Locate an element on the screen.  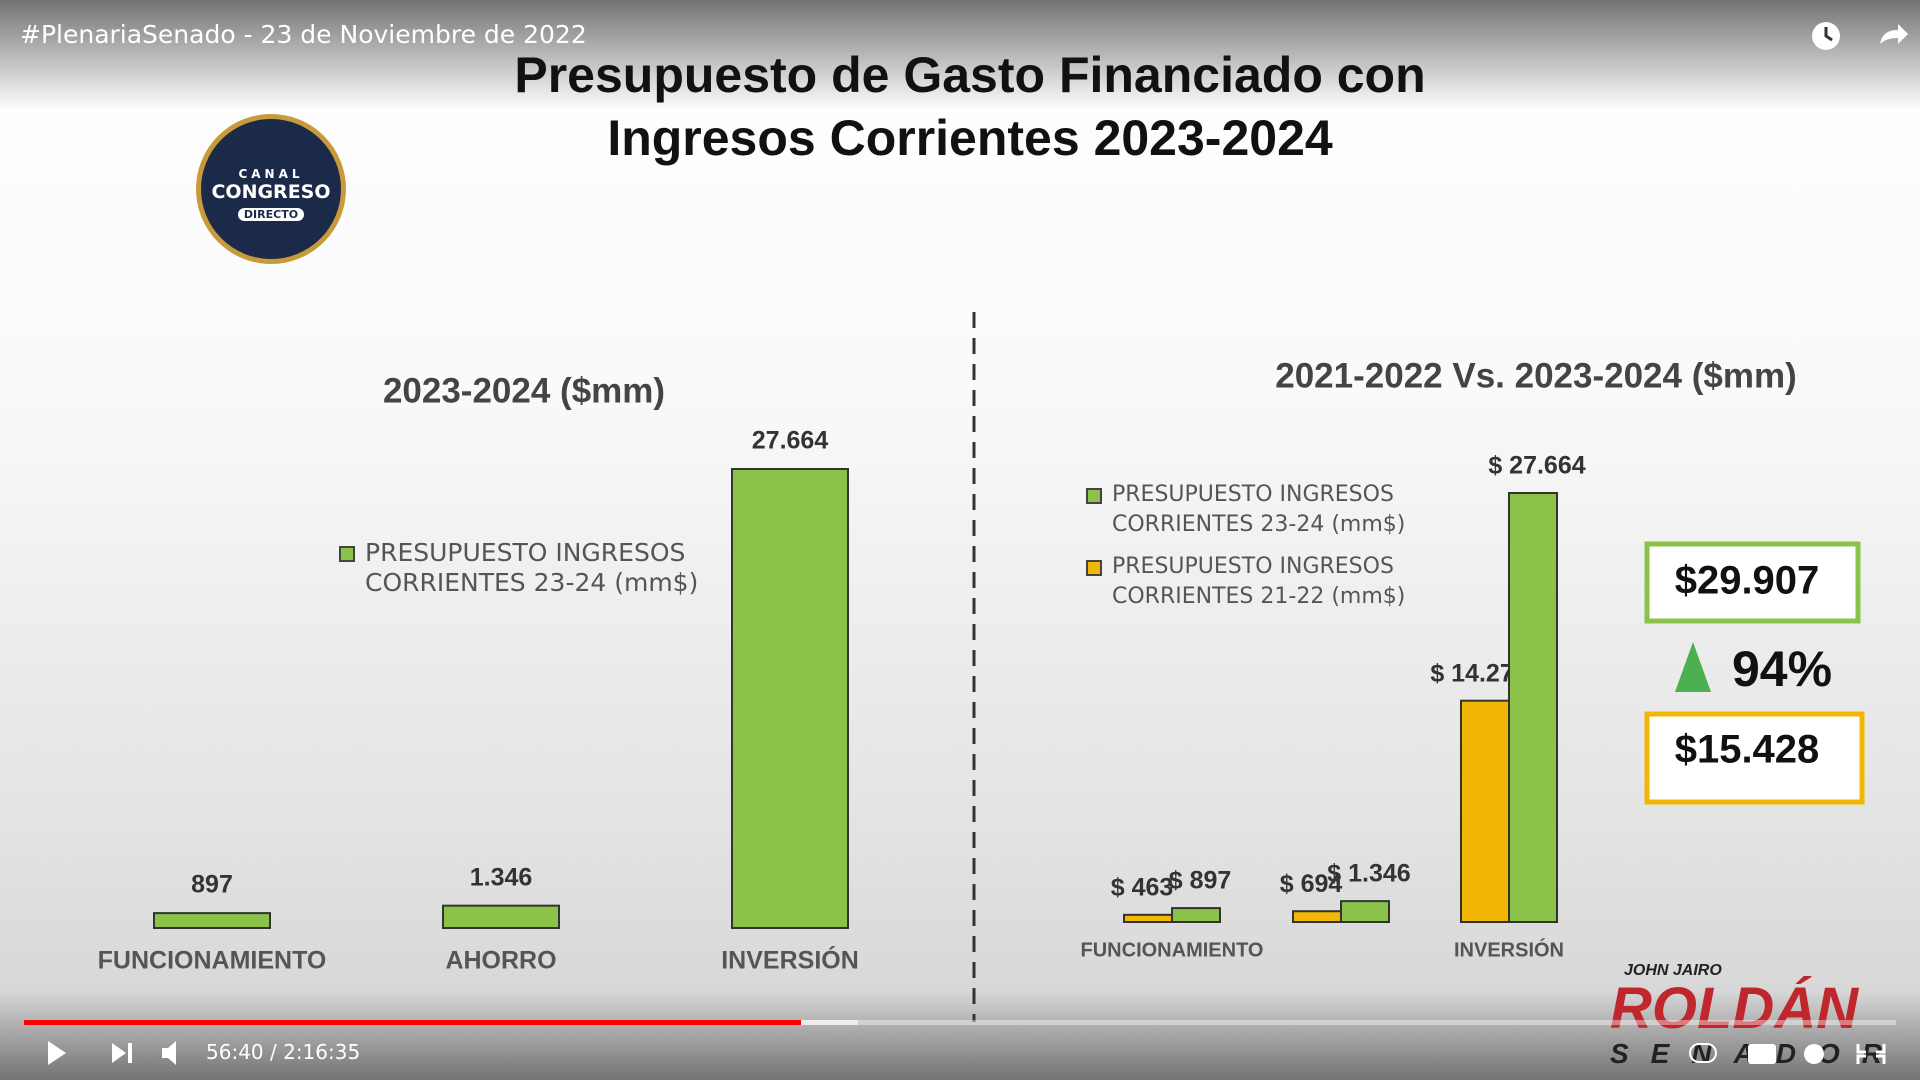
logo: CANAL CONGRESO DIRECTO is located at coordinates (271, 189).